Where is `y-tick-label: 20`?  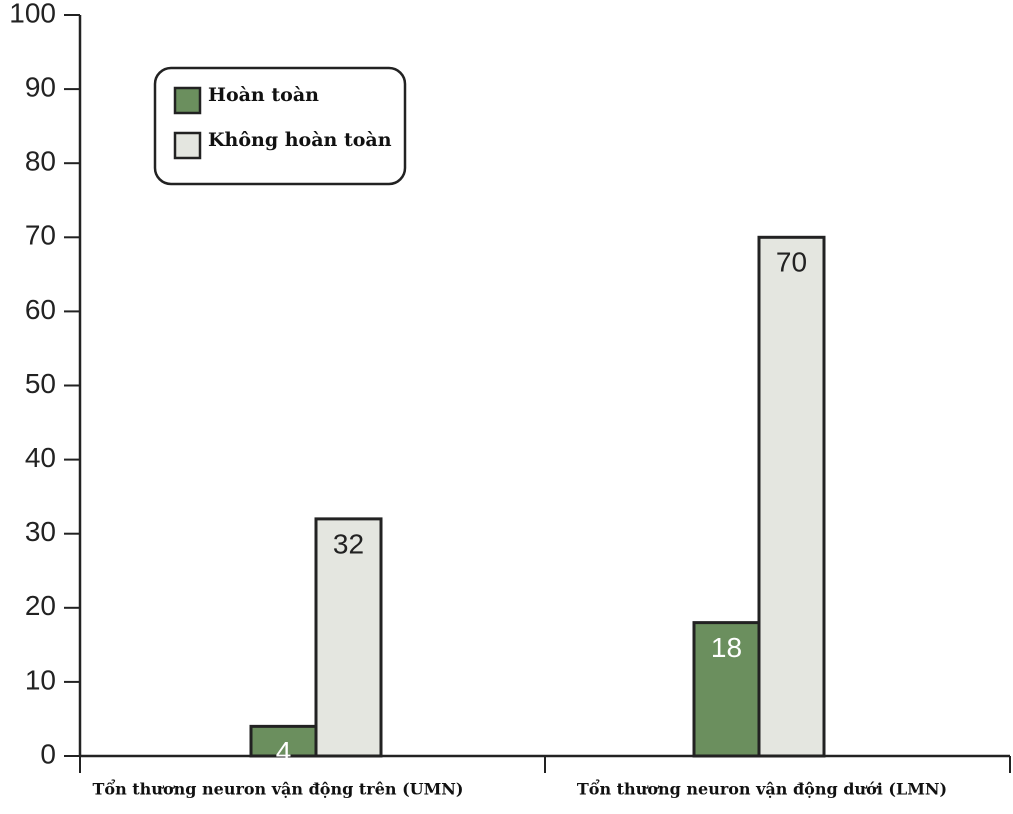
y-tick-label: 20 is located at coordinates (40, 605).